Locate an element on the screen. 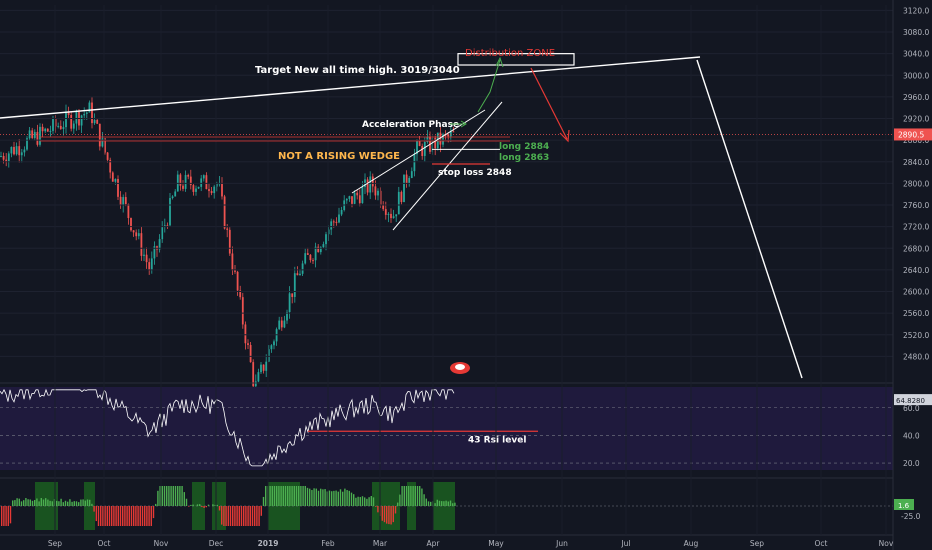 This screenshot has width=932, height=550. x-tick-label: Oct is located at coordinates (821, 543).